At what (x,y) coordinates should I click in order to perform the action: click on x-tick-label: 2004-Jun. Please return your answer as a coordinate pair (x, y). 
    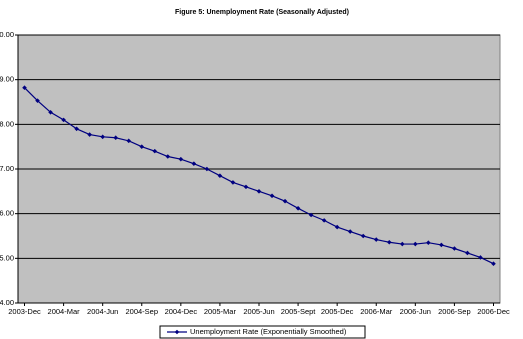
    Looking at the image, I should click on (102, 311).